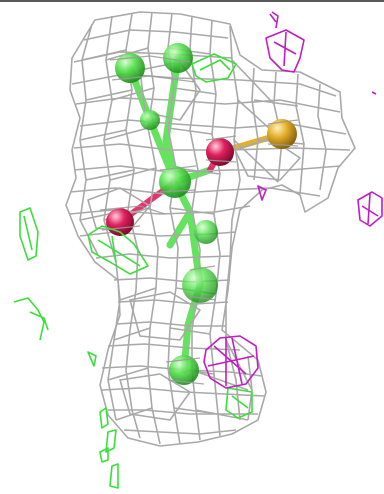 The image size is (384, 494). Describe the element at coordinates (282, 134) in the screenshot. I see `sulfur-atom` at that location.